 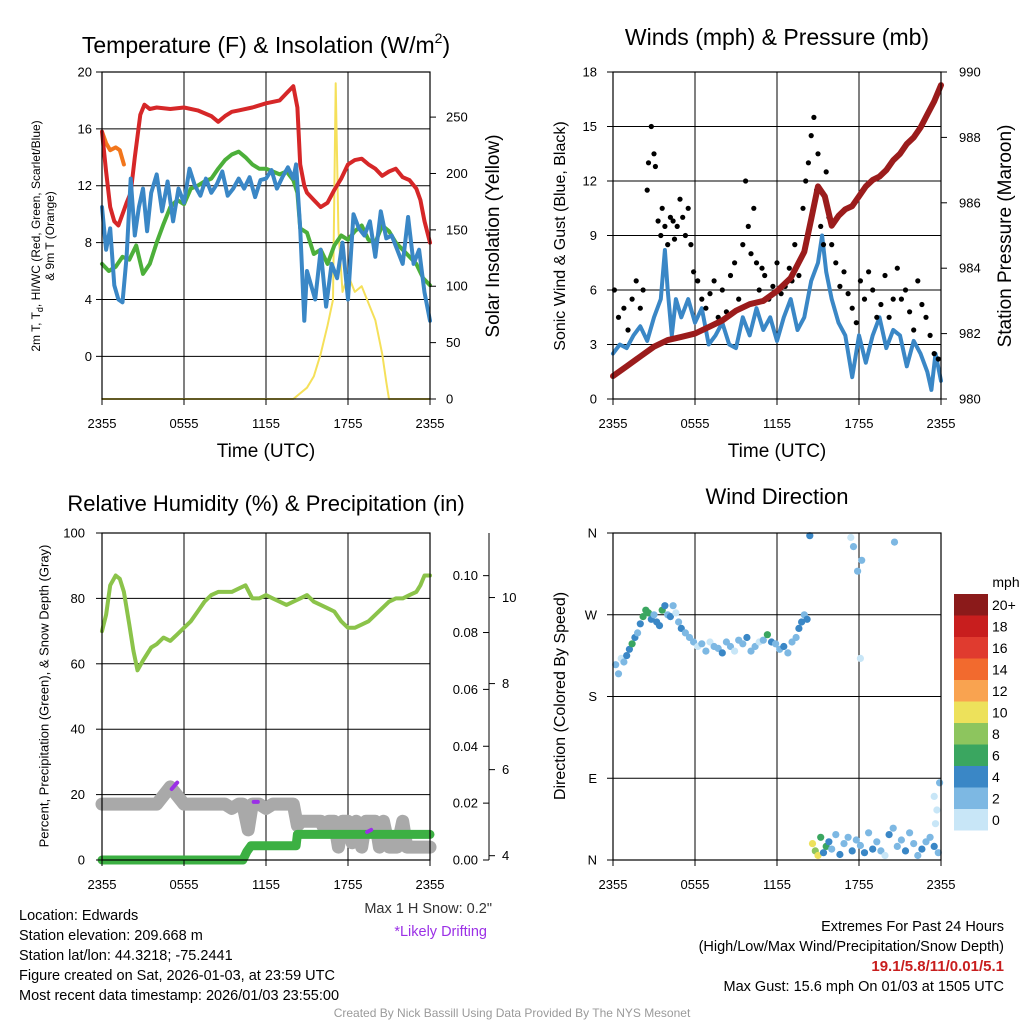 I want to click on y-tick-label: 100, so click(x=74, y=533).